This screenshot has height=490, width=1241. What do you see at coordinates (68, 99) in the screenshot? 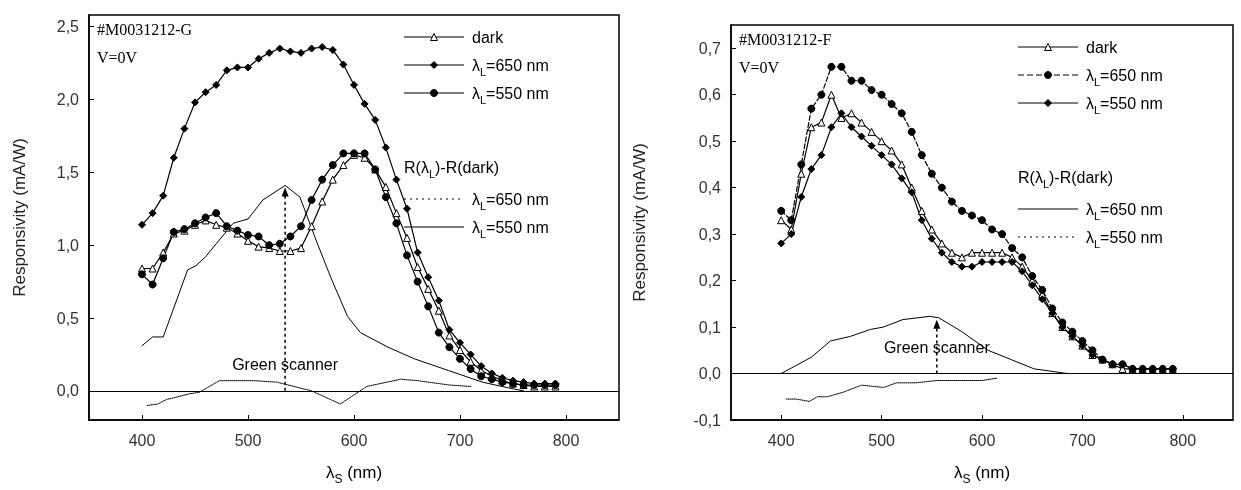
I see `y-tick-label: 2,0` at bounding box center [68, 99].